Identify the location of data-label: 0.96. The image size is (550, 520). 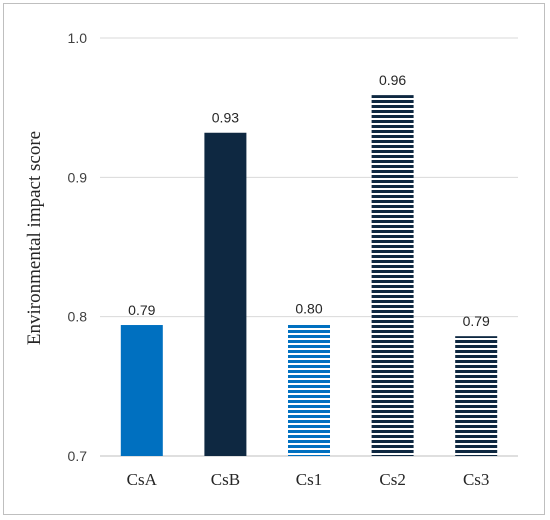
(392, 80).